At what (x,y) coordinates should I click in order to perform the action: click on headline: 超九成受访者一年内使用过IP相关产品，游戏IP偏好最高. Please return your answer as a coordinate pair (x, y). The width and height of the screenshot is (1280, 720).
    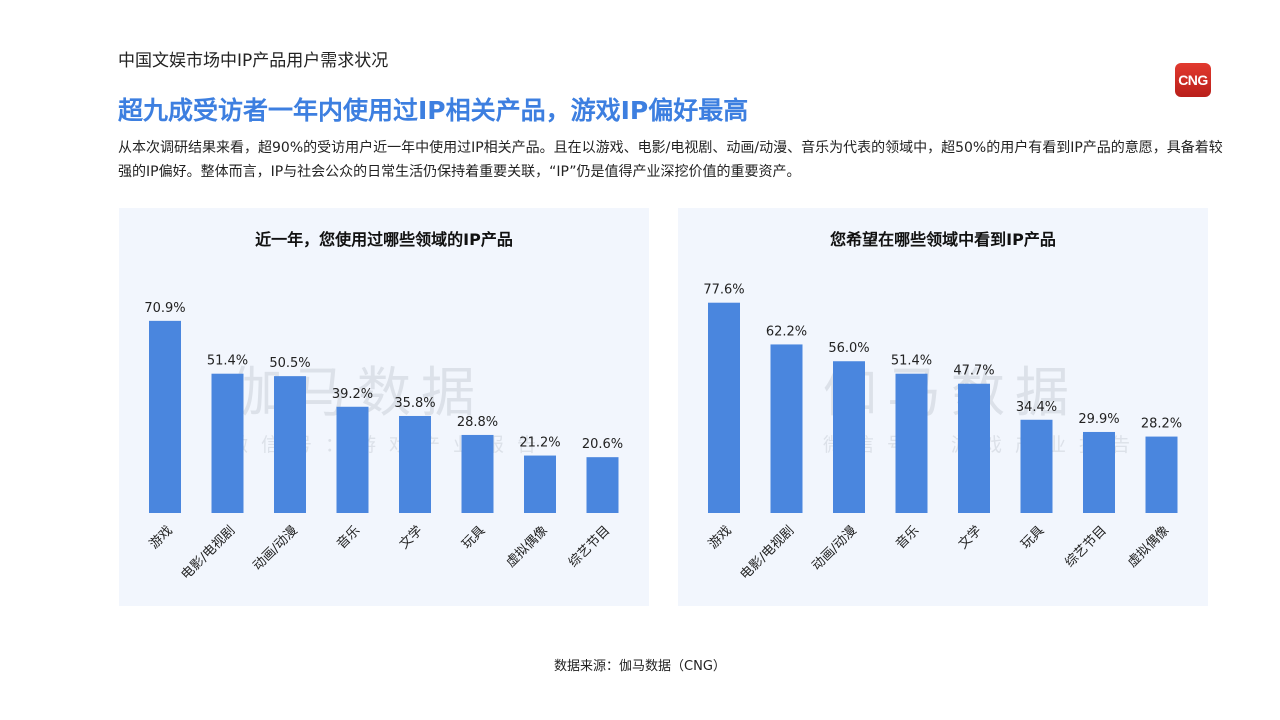
    Looking at the image, I should click on (433, 110).